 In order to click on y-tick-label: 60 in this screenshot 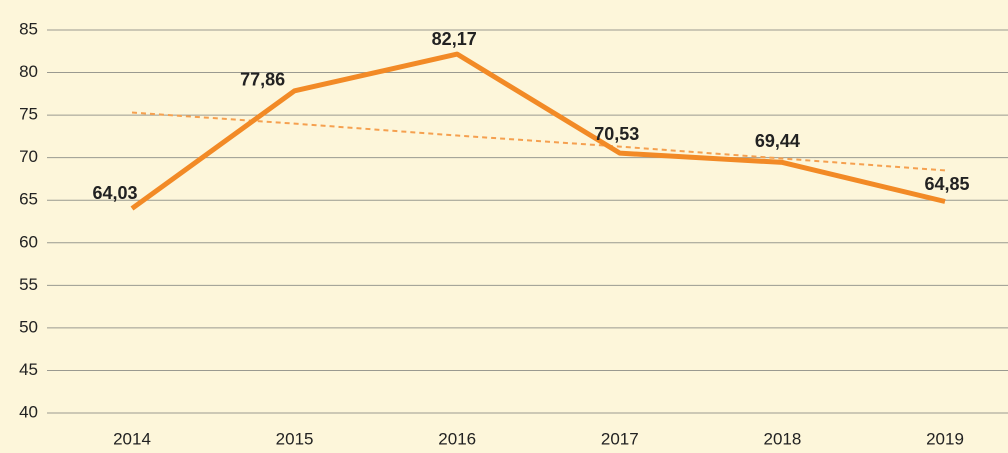, I will do `click(28, 241)`.